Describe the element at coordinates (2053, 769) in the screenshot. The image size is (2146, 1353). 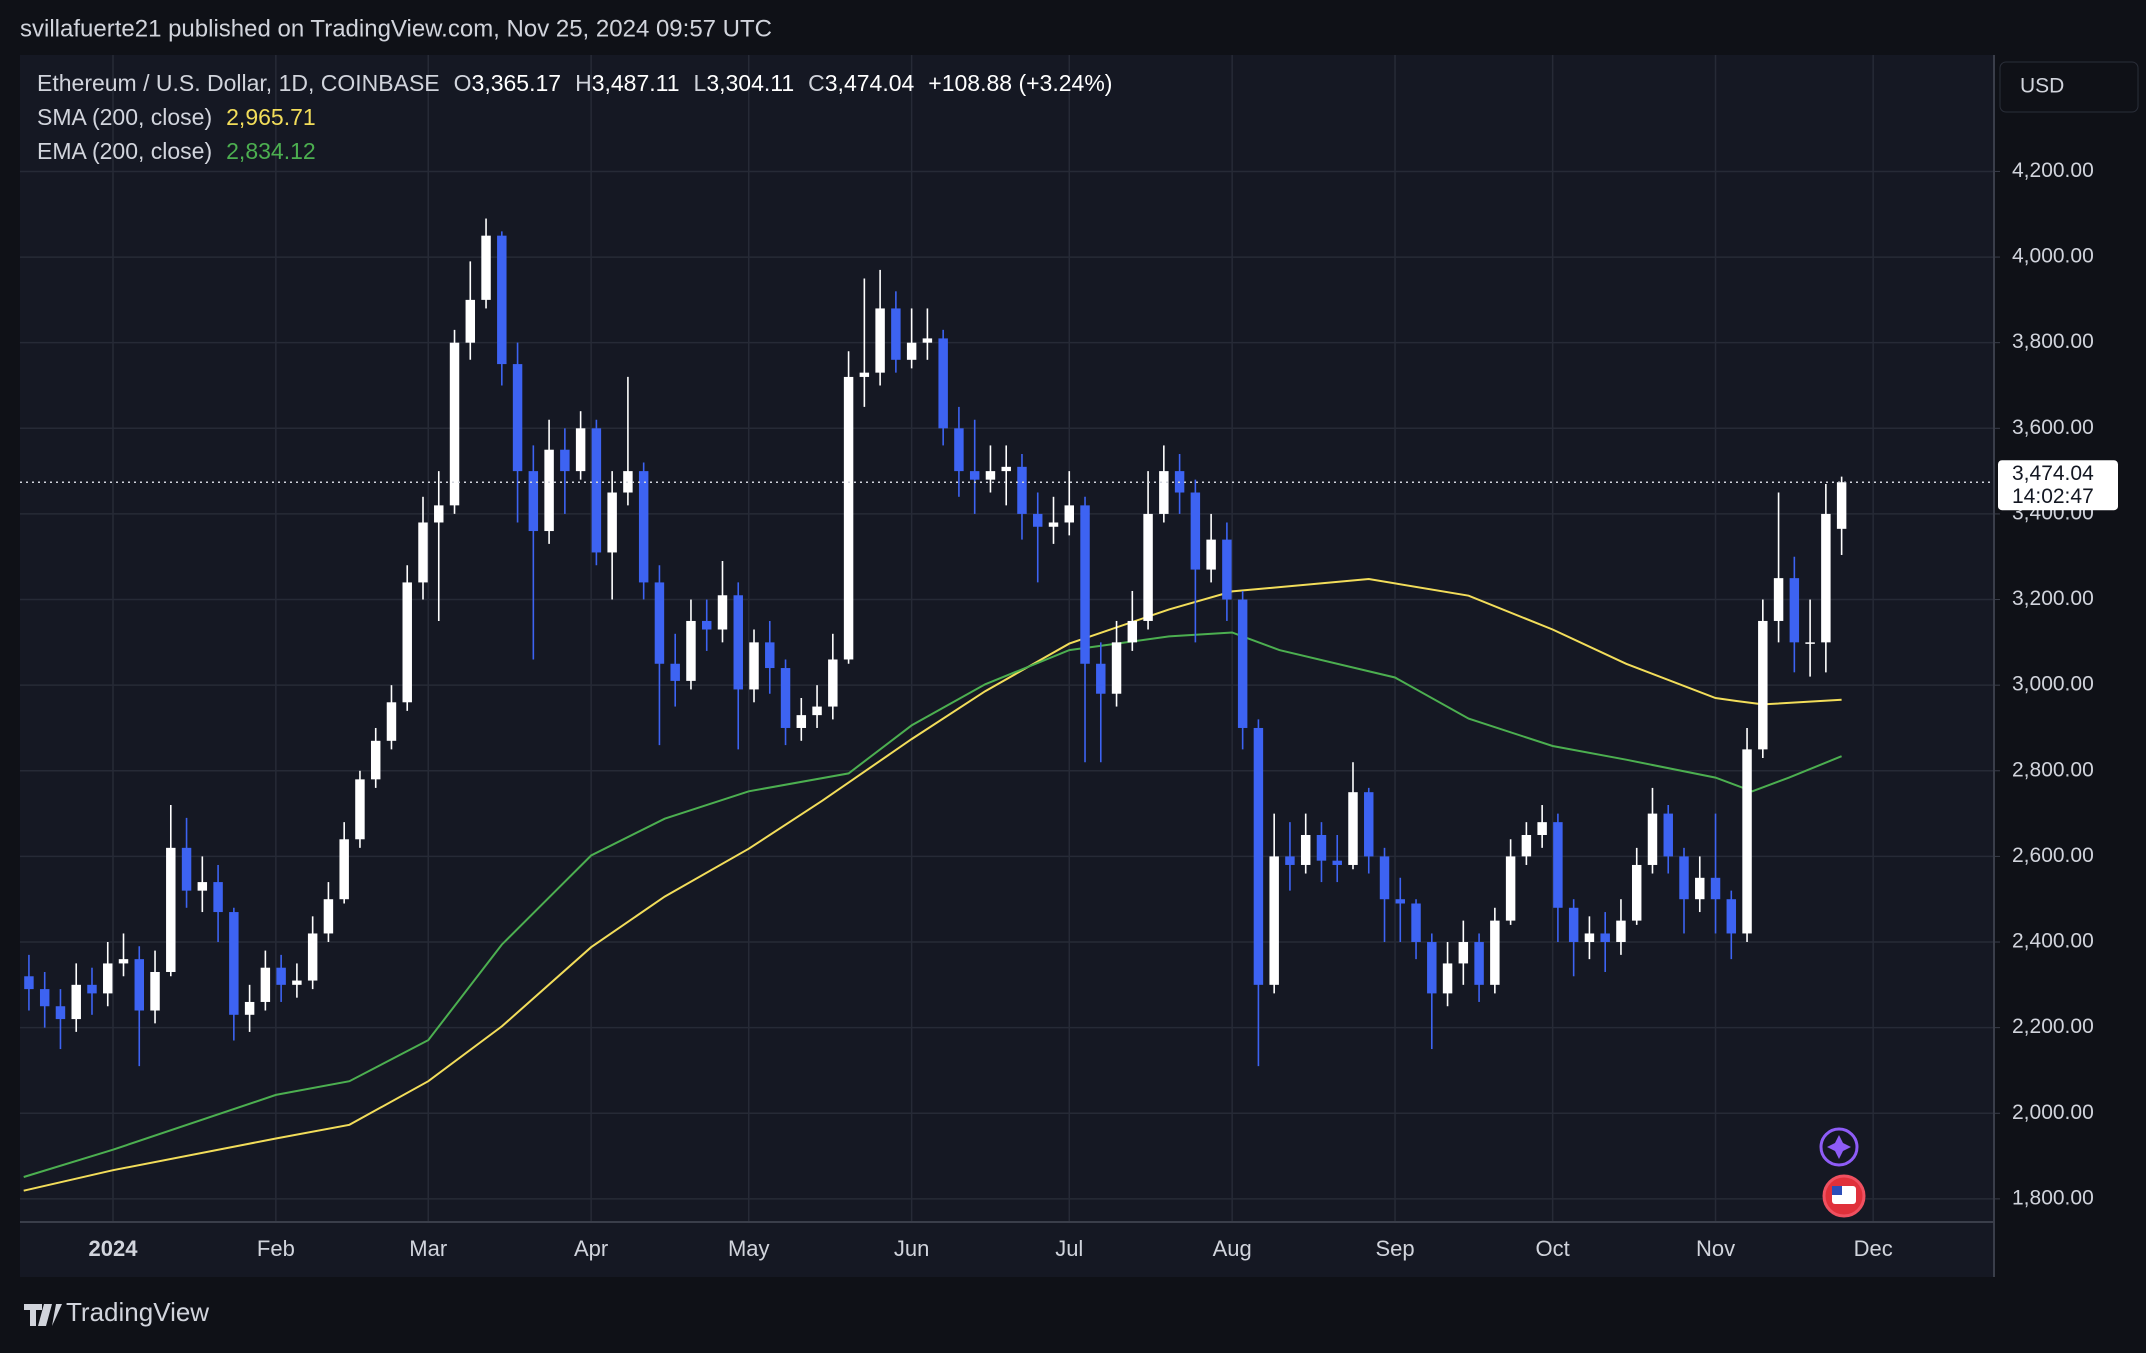
I see `y-tick-label: 2,800.00` at that location.